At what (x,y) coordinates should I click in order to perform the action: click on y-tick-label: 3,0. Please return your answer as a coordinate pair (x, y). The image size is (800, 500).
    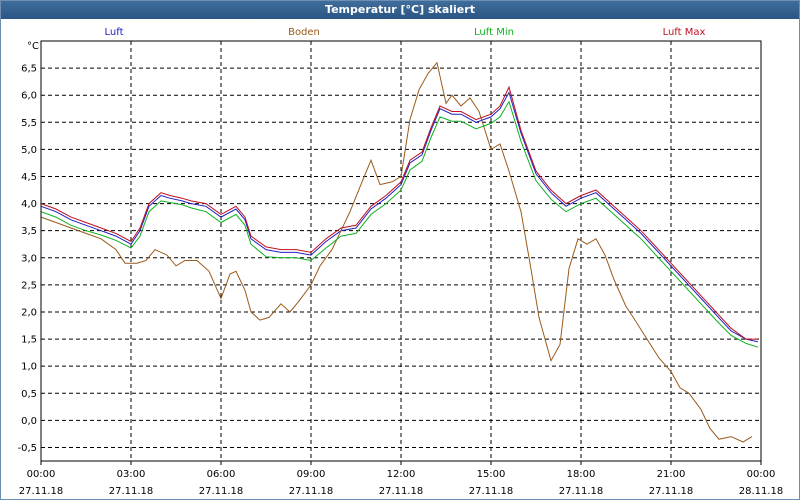
    Looking at the image, I should click on (29, 258).